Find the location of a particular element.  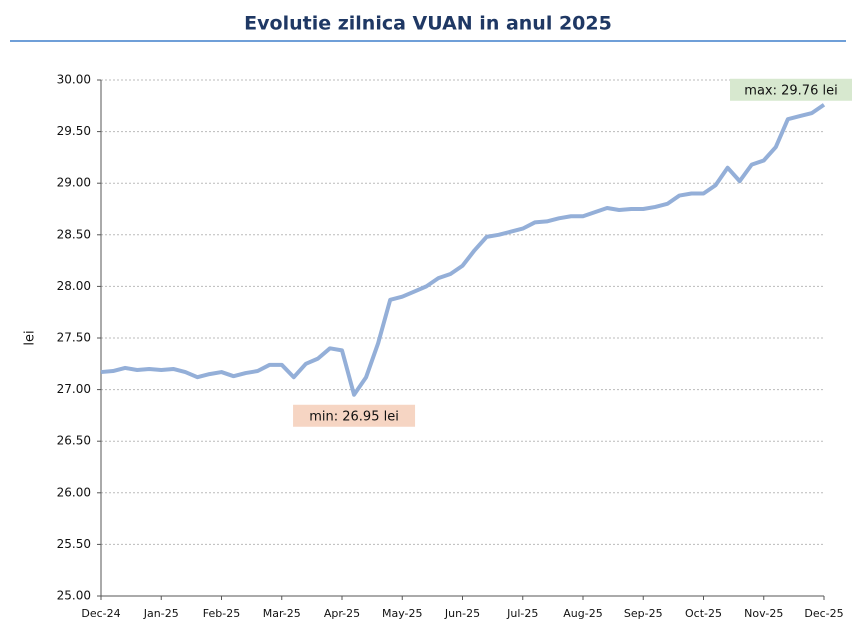

x-tick-label: Dec-24 is located at coordinates (100, 613).